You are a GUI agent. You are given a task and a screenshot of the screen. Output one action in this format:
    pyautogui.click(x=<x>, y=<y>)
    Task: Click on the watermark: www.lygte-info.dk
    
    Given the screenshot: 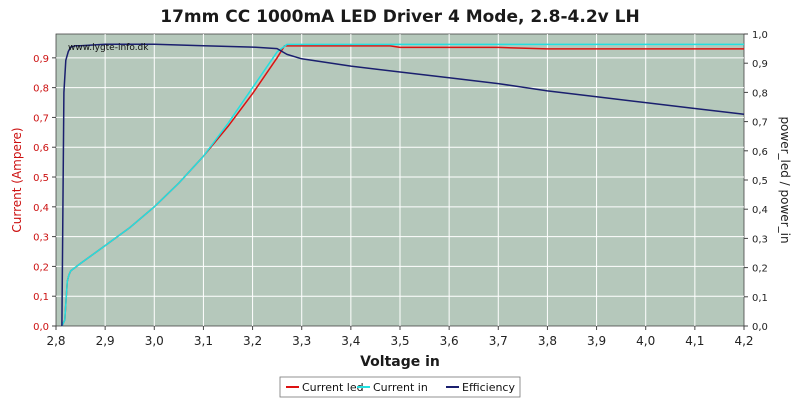 What is the action you would take?
    pyautogui.click(x=108, y=48)
    